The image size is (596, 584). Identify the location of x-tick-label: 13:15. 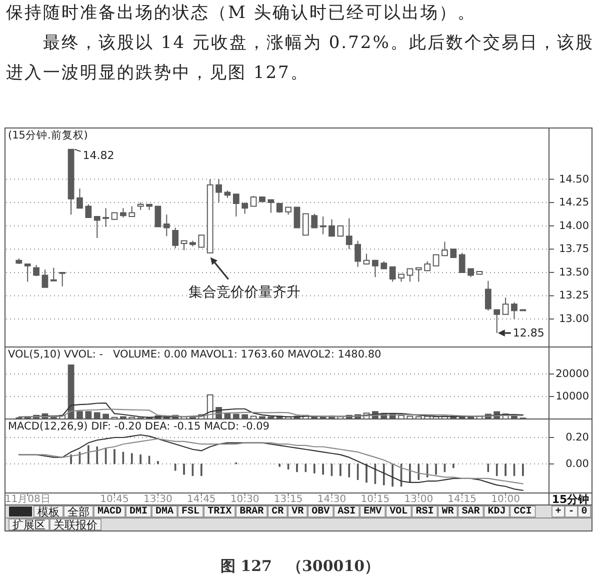
(288, 499).